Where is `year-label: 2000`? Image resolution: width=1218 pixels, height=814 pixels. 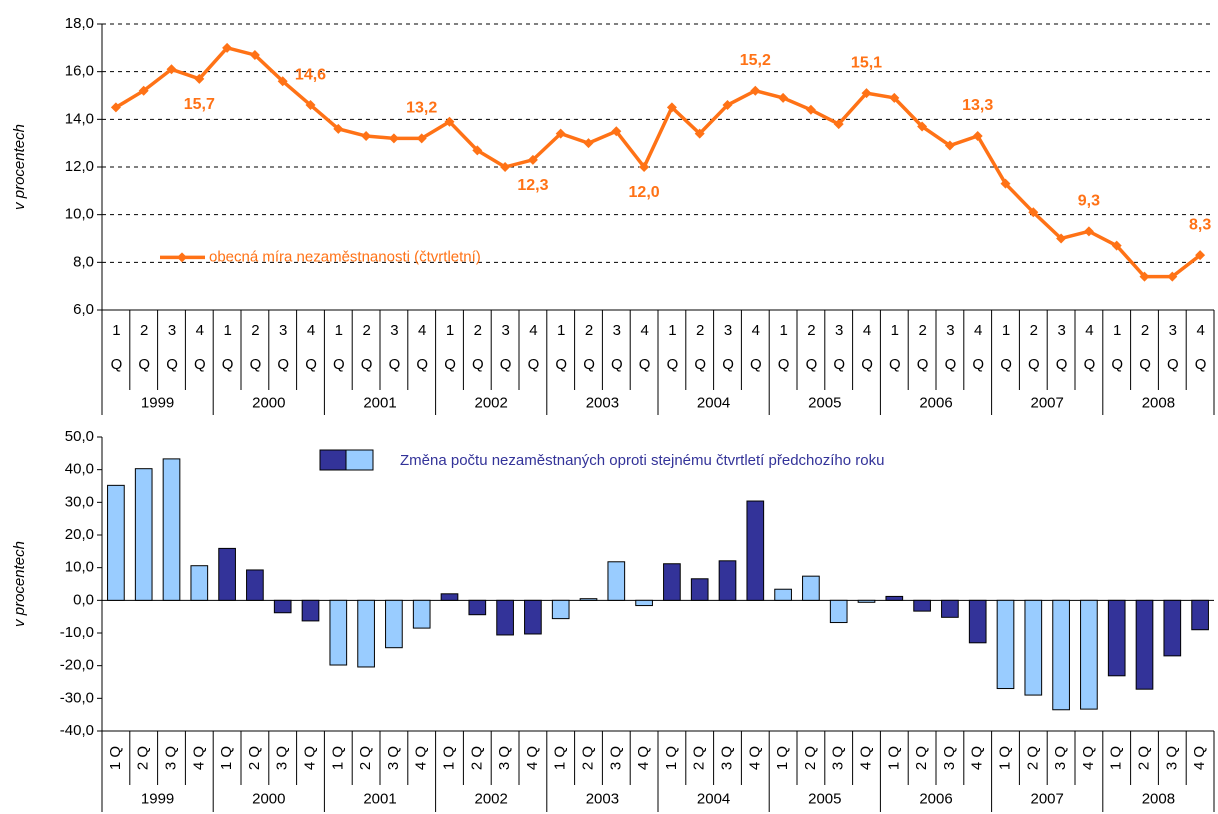
year-label: 2000 is located at coordinates (268, 798).